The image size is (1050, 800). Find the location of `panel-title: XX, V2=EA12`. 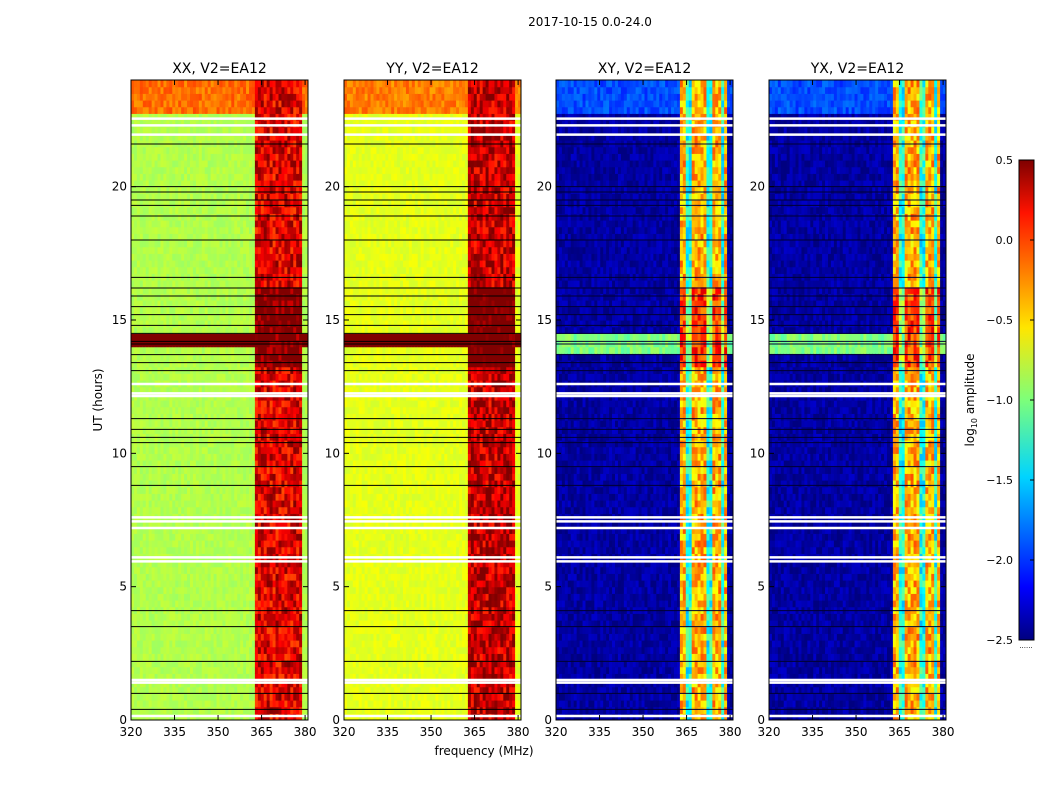

panel-title: XX, V2=EA12 is located at coordinates (219, 69).